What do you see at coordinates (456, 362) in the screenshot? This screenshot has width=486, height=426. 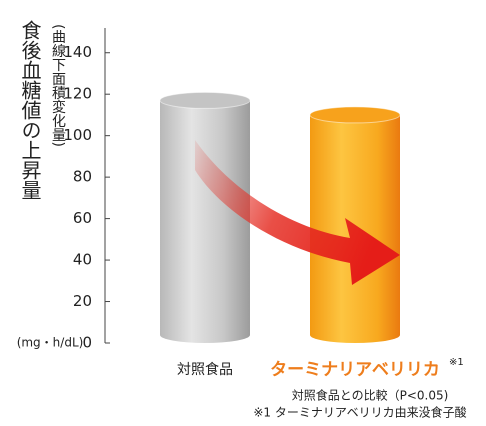 I see `category-note: ※1` at bounding box center [456, 362].